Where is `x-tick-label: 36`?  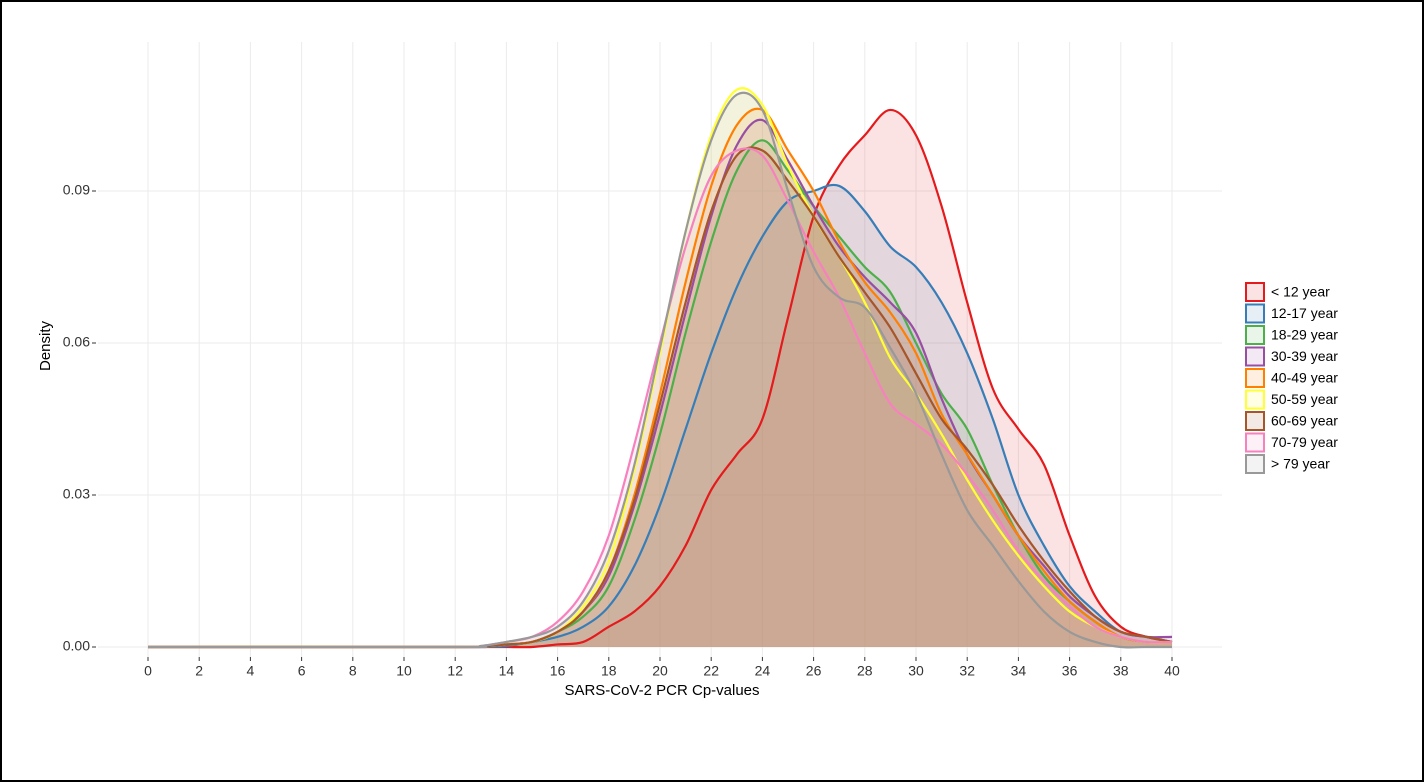 x-tick-label: 36 is located at coordinates (1070, 671).